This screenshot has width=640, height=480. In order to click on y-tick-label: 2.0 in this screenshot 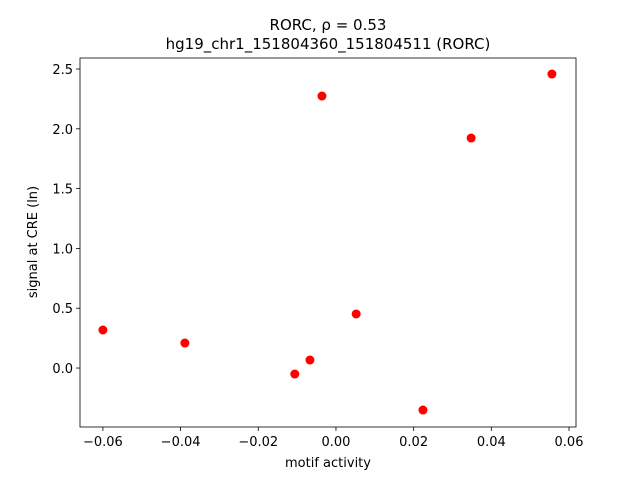, I will do `click(62, 130)`.